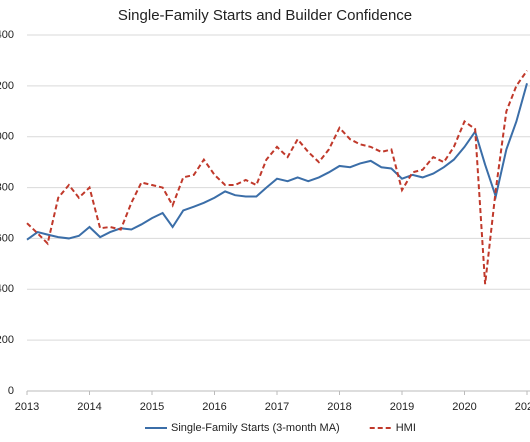 Image resolution: width=530 pixels, height=442 pixels. I want to click on x-tick-label: 2017, so click(277, 407).